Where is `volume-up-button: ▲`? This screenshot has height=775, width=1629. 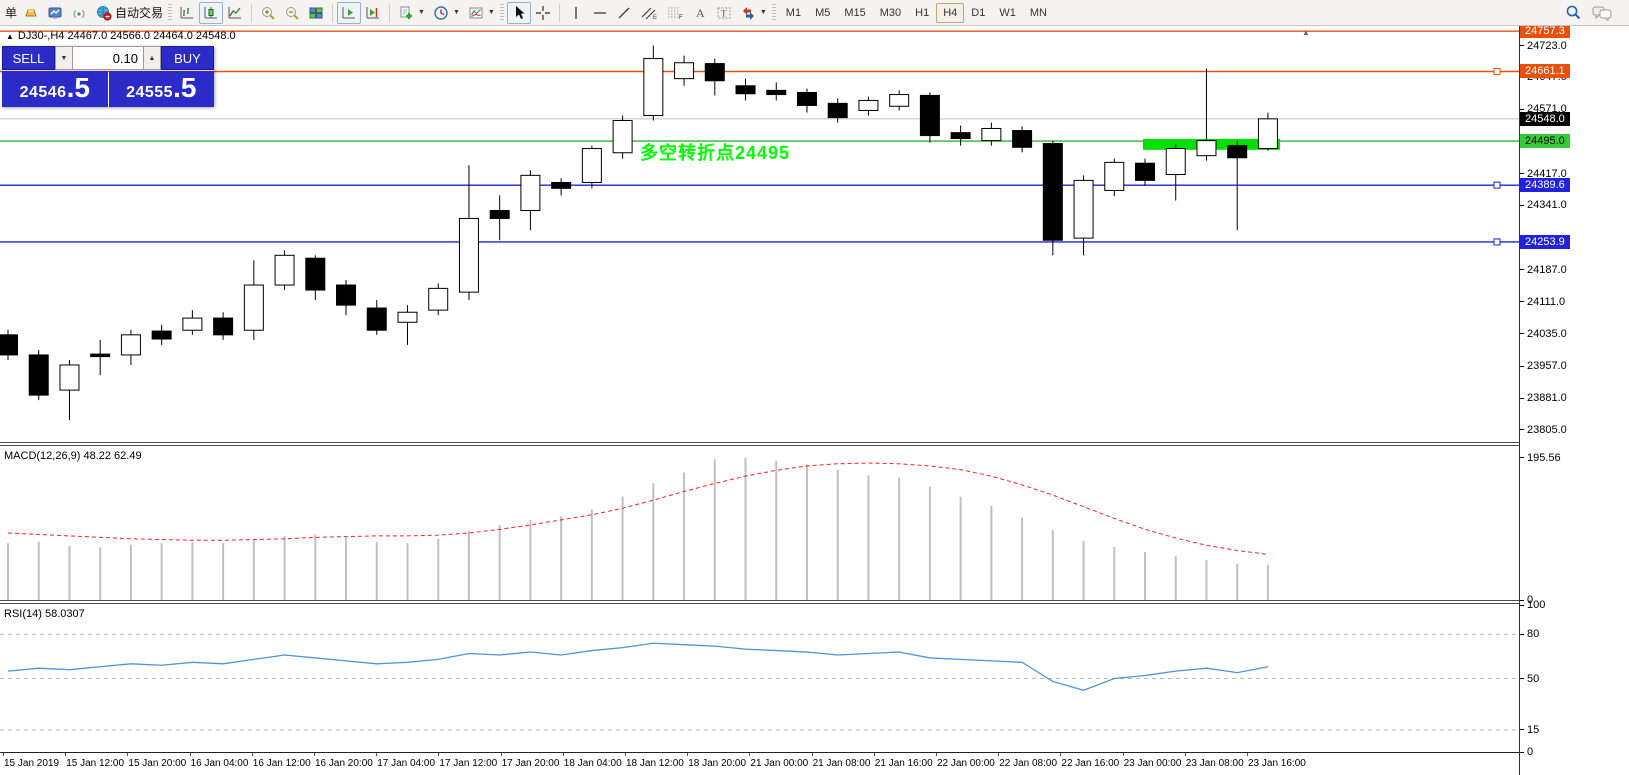 volume-up-button: ▲ is located at coordinates (152, 58).